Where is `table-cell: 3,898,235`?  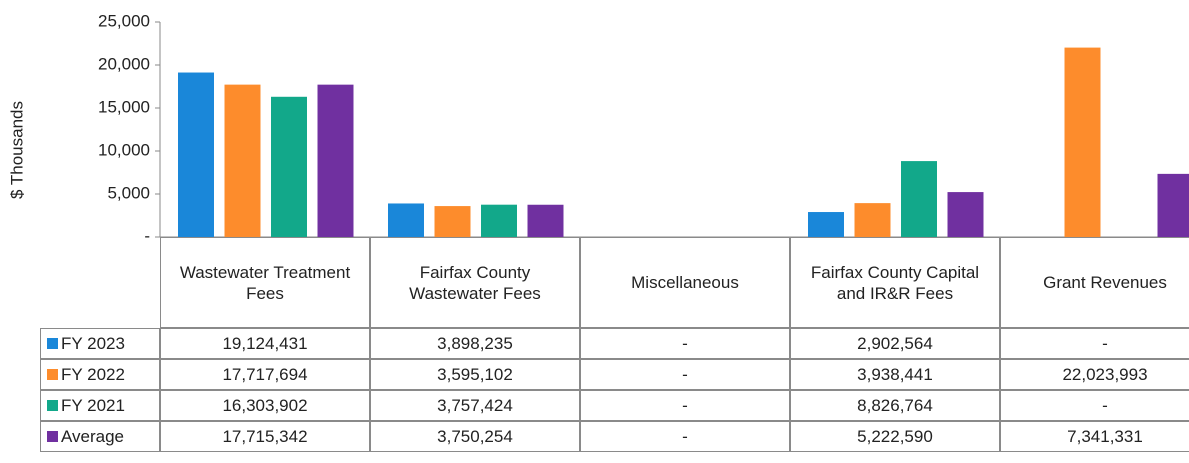 table-cell: 3,898,235 is located at coordinates (475, 343).